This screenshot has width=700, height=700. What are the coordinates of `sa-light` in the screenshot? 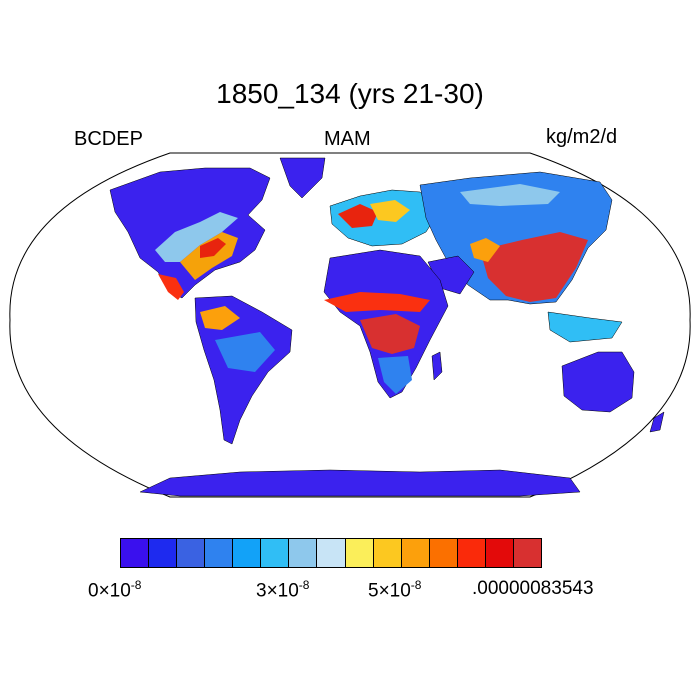 It's located at (245, 352).